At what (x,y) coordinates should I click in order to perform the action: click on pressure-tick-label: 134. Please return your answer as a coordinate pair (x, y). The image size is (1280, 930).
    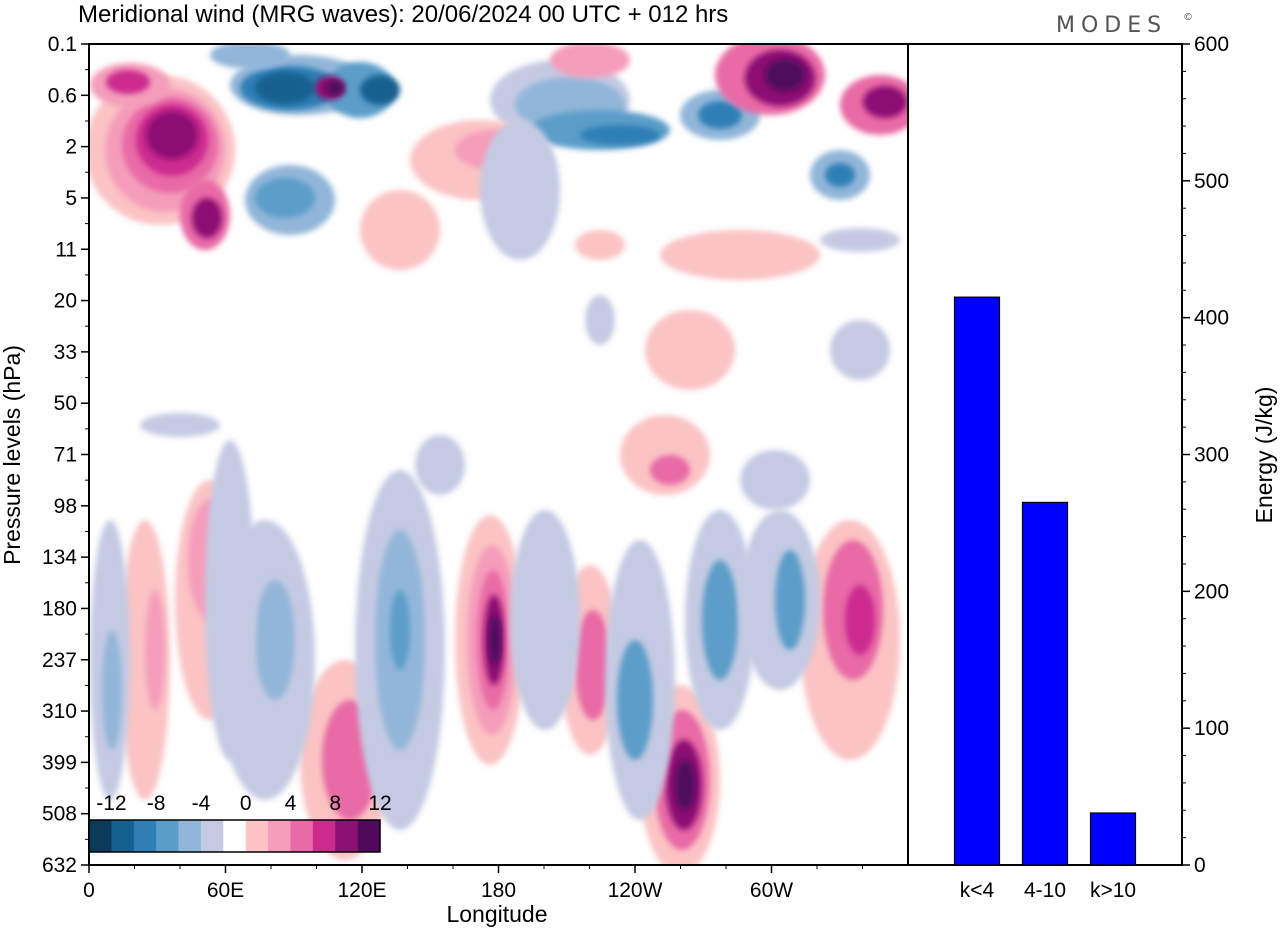
    Looking at the image, I should click on (59, 557).